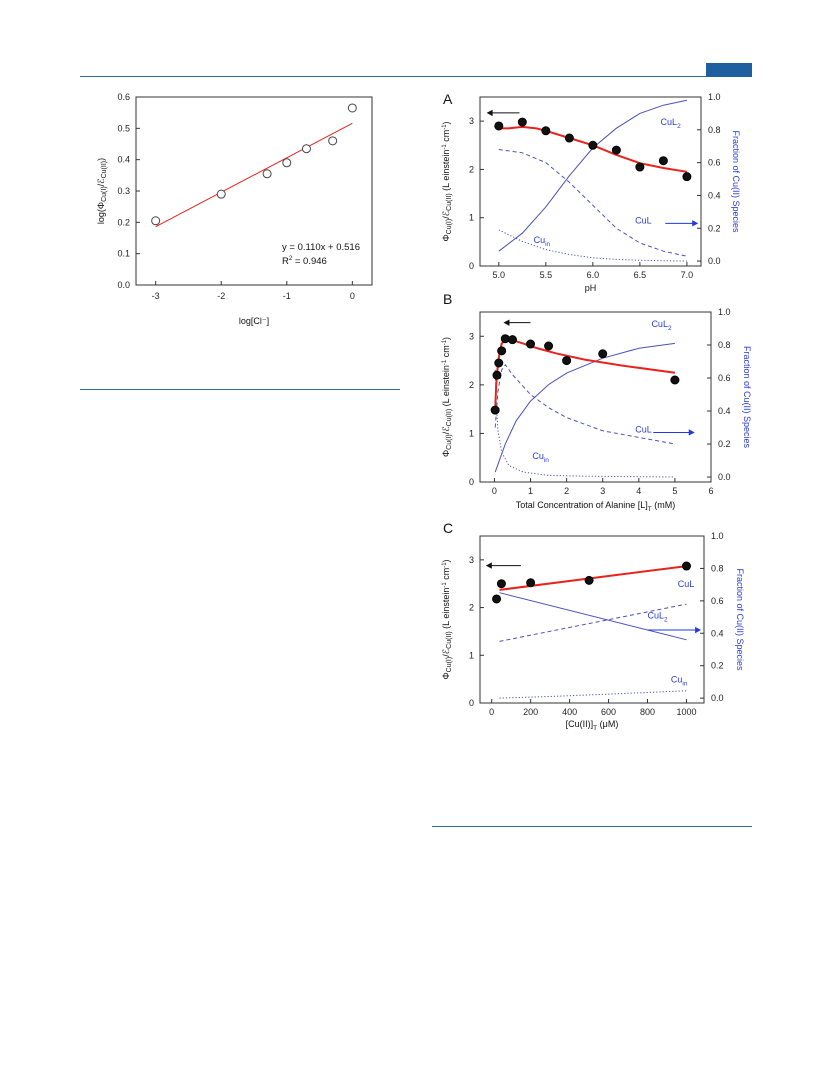 This screenshot has width=833, height=1091. What do you see at coordinates (670, 328) in the screenshot?
I see `panel-b-species-label-sub: 2` at bounding box center [670, 328].